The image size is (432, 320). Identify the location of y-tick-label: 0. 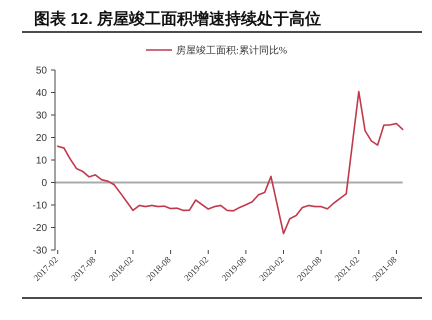
(44, 183).